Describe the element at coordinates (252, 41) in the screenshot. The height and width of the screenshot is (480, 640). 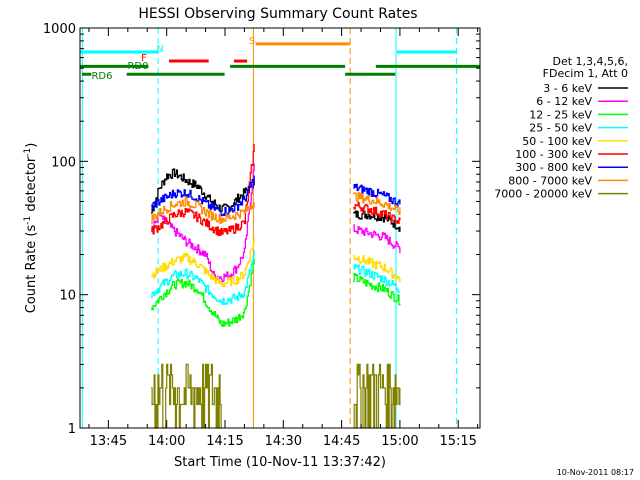
I see `flag-s-label: S` at that location.